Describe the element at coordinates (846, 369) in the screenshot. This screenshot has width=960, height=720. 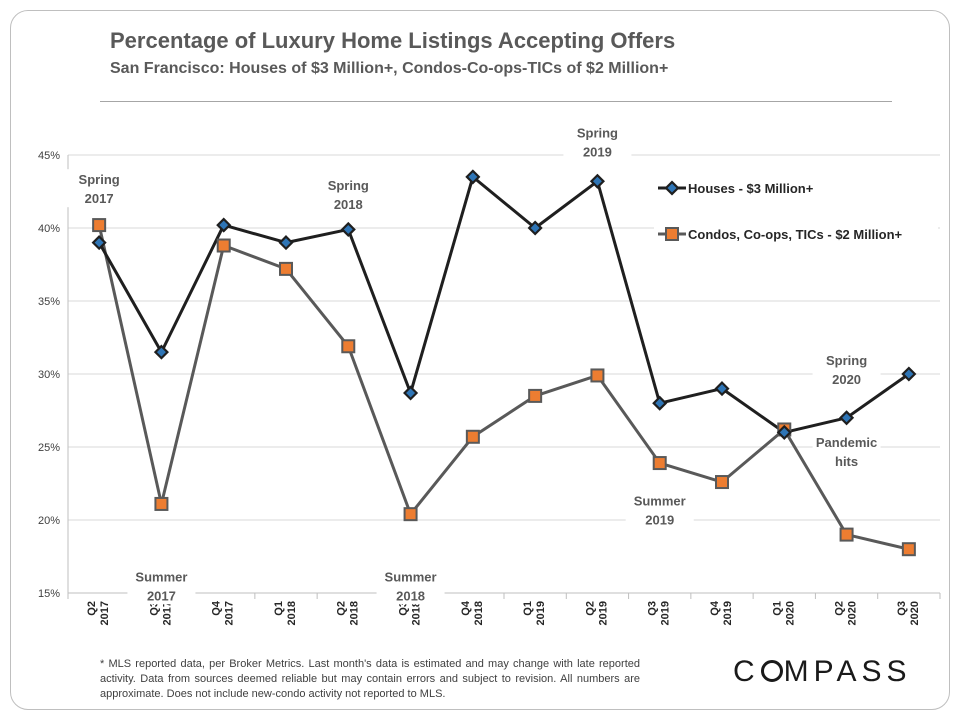
I see `annotation-spring-2020-bg` at that location.